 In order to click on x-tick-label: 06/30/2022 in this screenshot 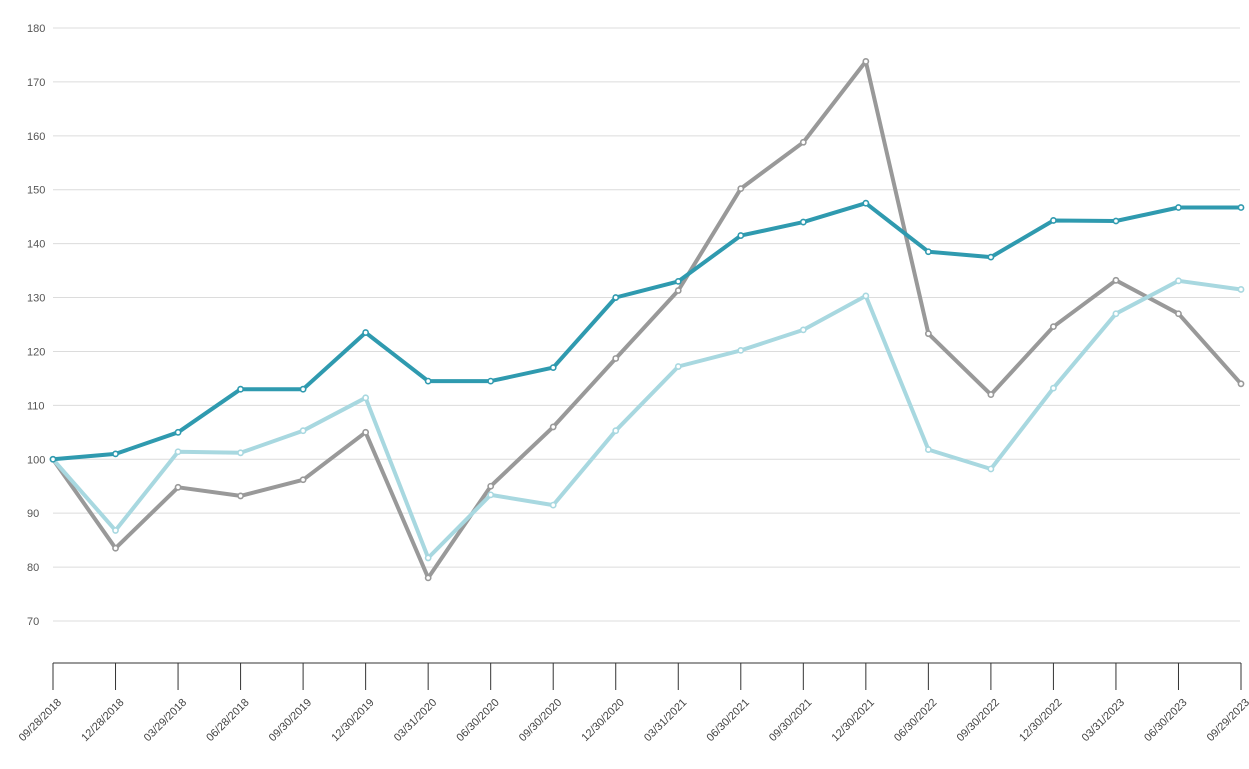, I will do `click(915, 720)`.